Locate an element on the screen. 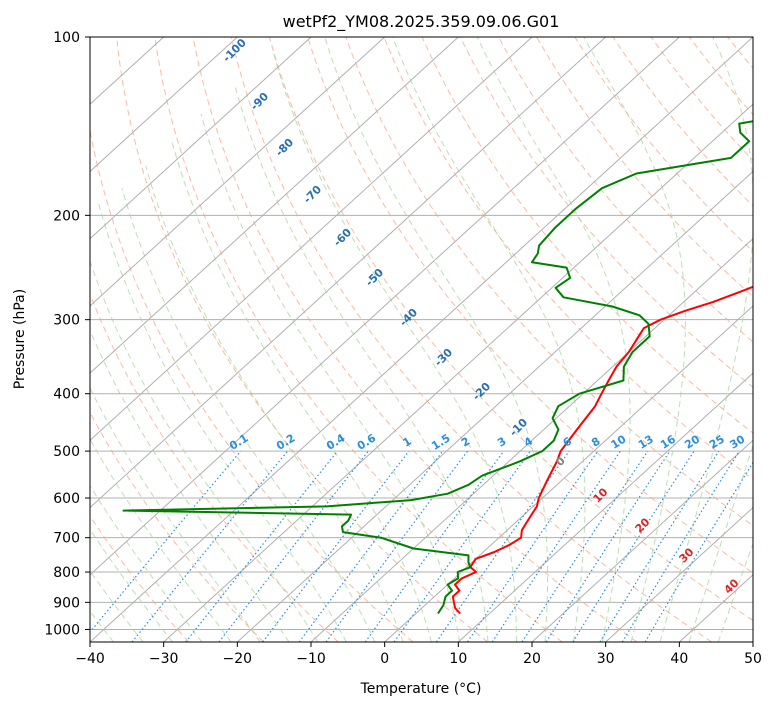 Image resolution: width=775 pixels, height=708 pixels. y-tick-label: 600 is located at coordinates (66, 499).